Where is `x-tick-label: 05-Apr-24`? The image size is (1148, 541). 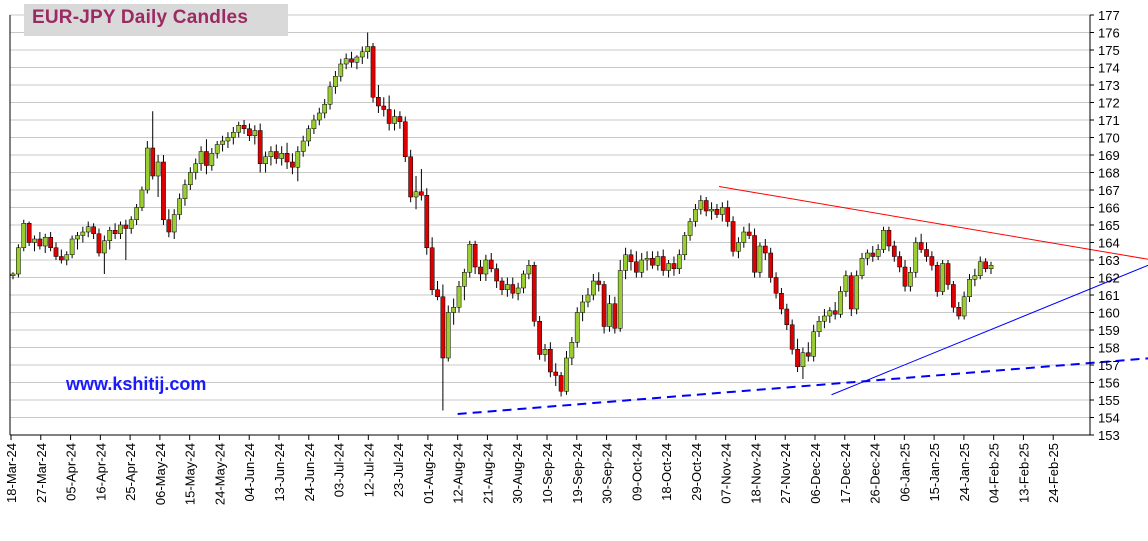 x-tick-label: 05-Apr-24 is located at coordinates (71, 472).